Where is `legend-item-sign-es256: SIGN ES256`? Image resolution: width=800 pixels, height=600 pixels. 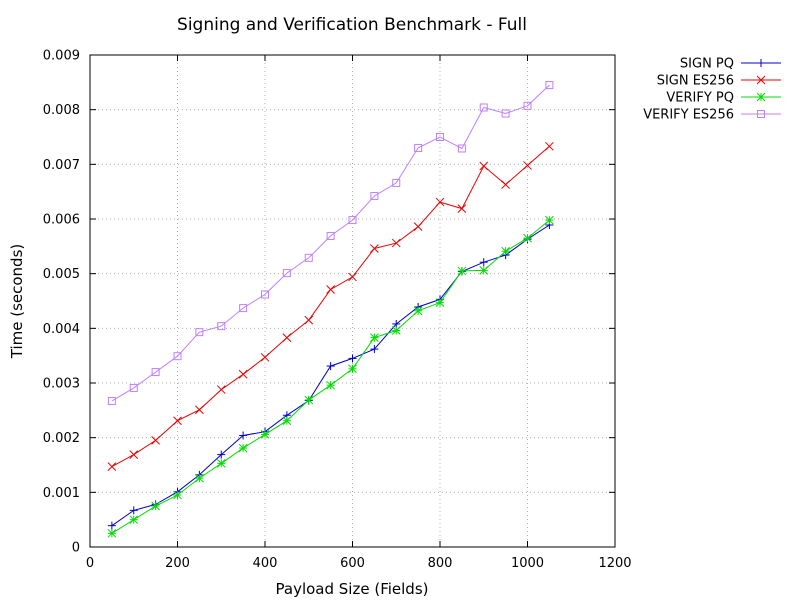
legend-item-sign-es256: SIGN ES256 is located at coordinates (719, 81).